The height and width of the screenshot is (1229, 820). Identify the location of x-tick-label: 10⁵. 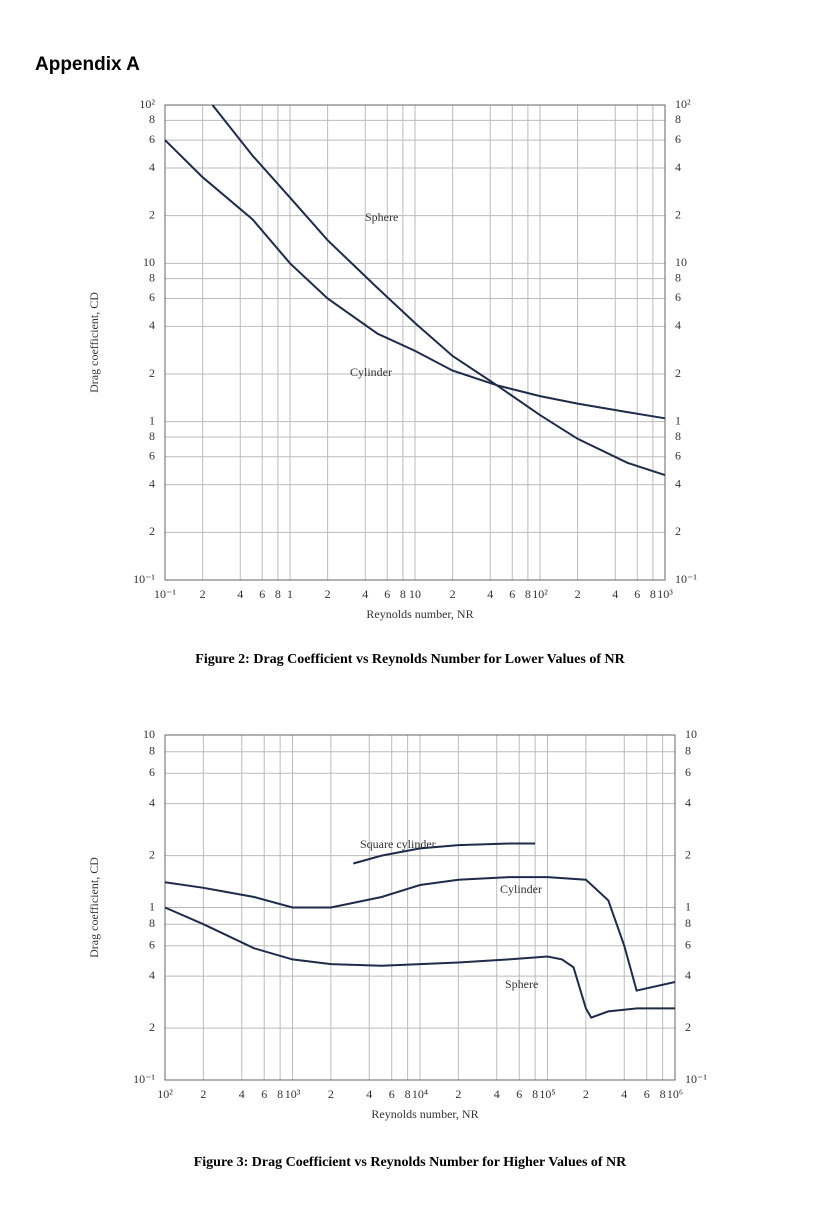
(547, 1094).